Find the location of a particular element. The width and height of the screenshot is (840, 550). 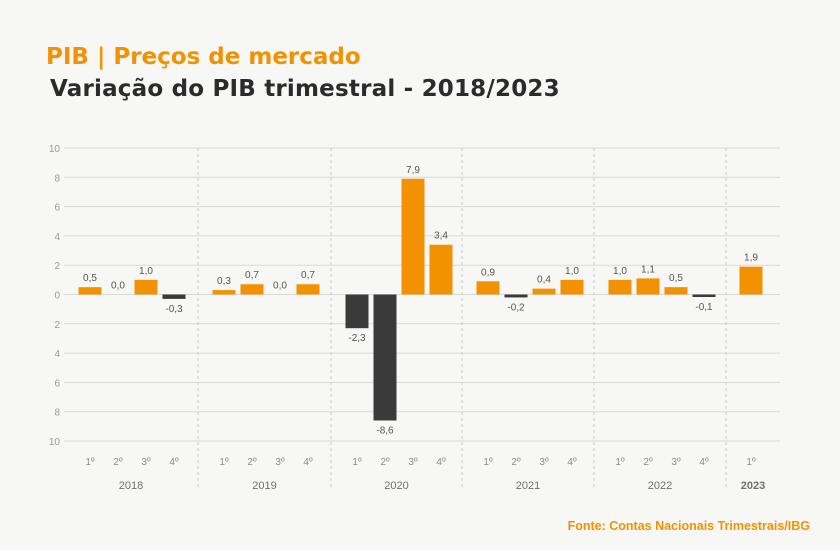

data-label: -2,3 is located at coordinates (357, 338).